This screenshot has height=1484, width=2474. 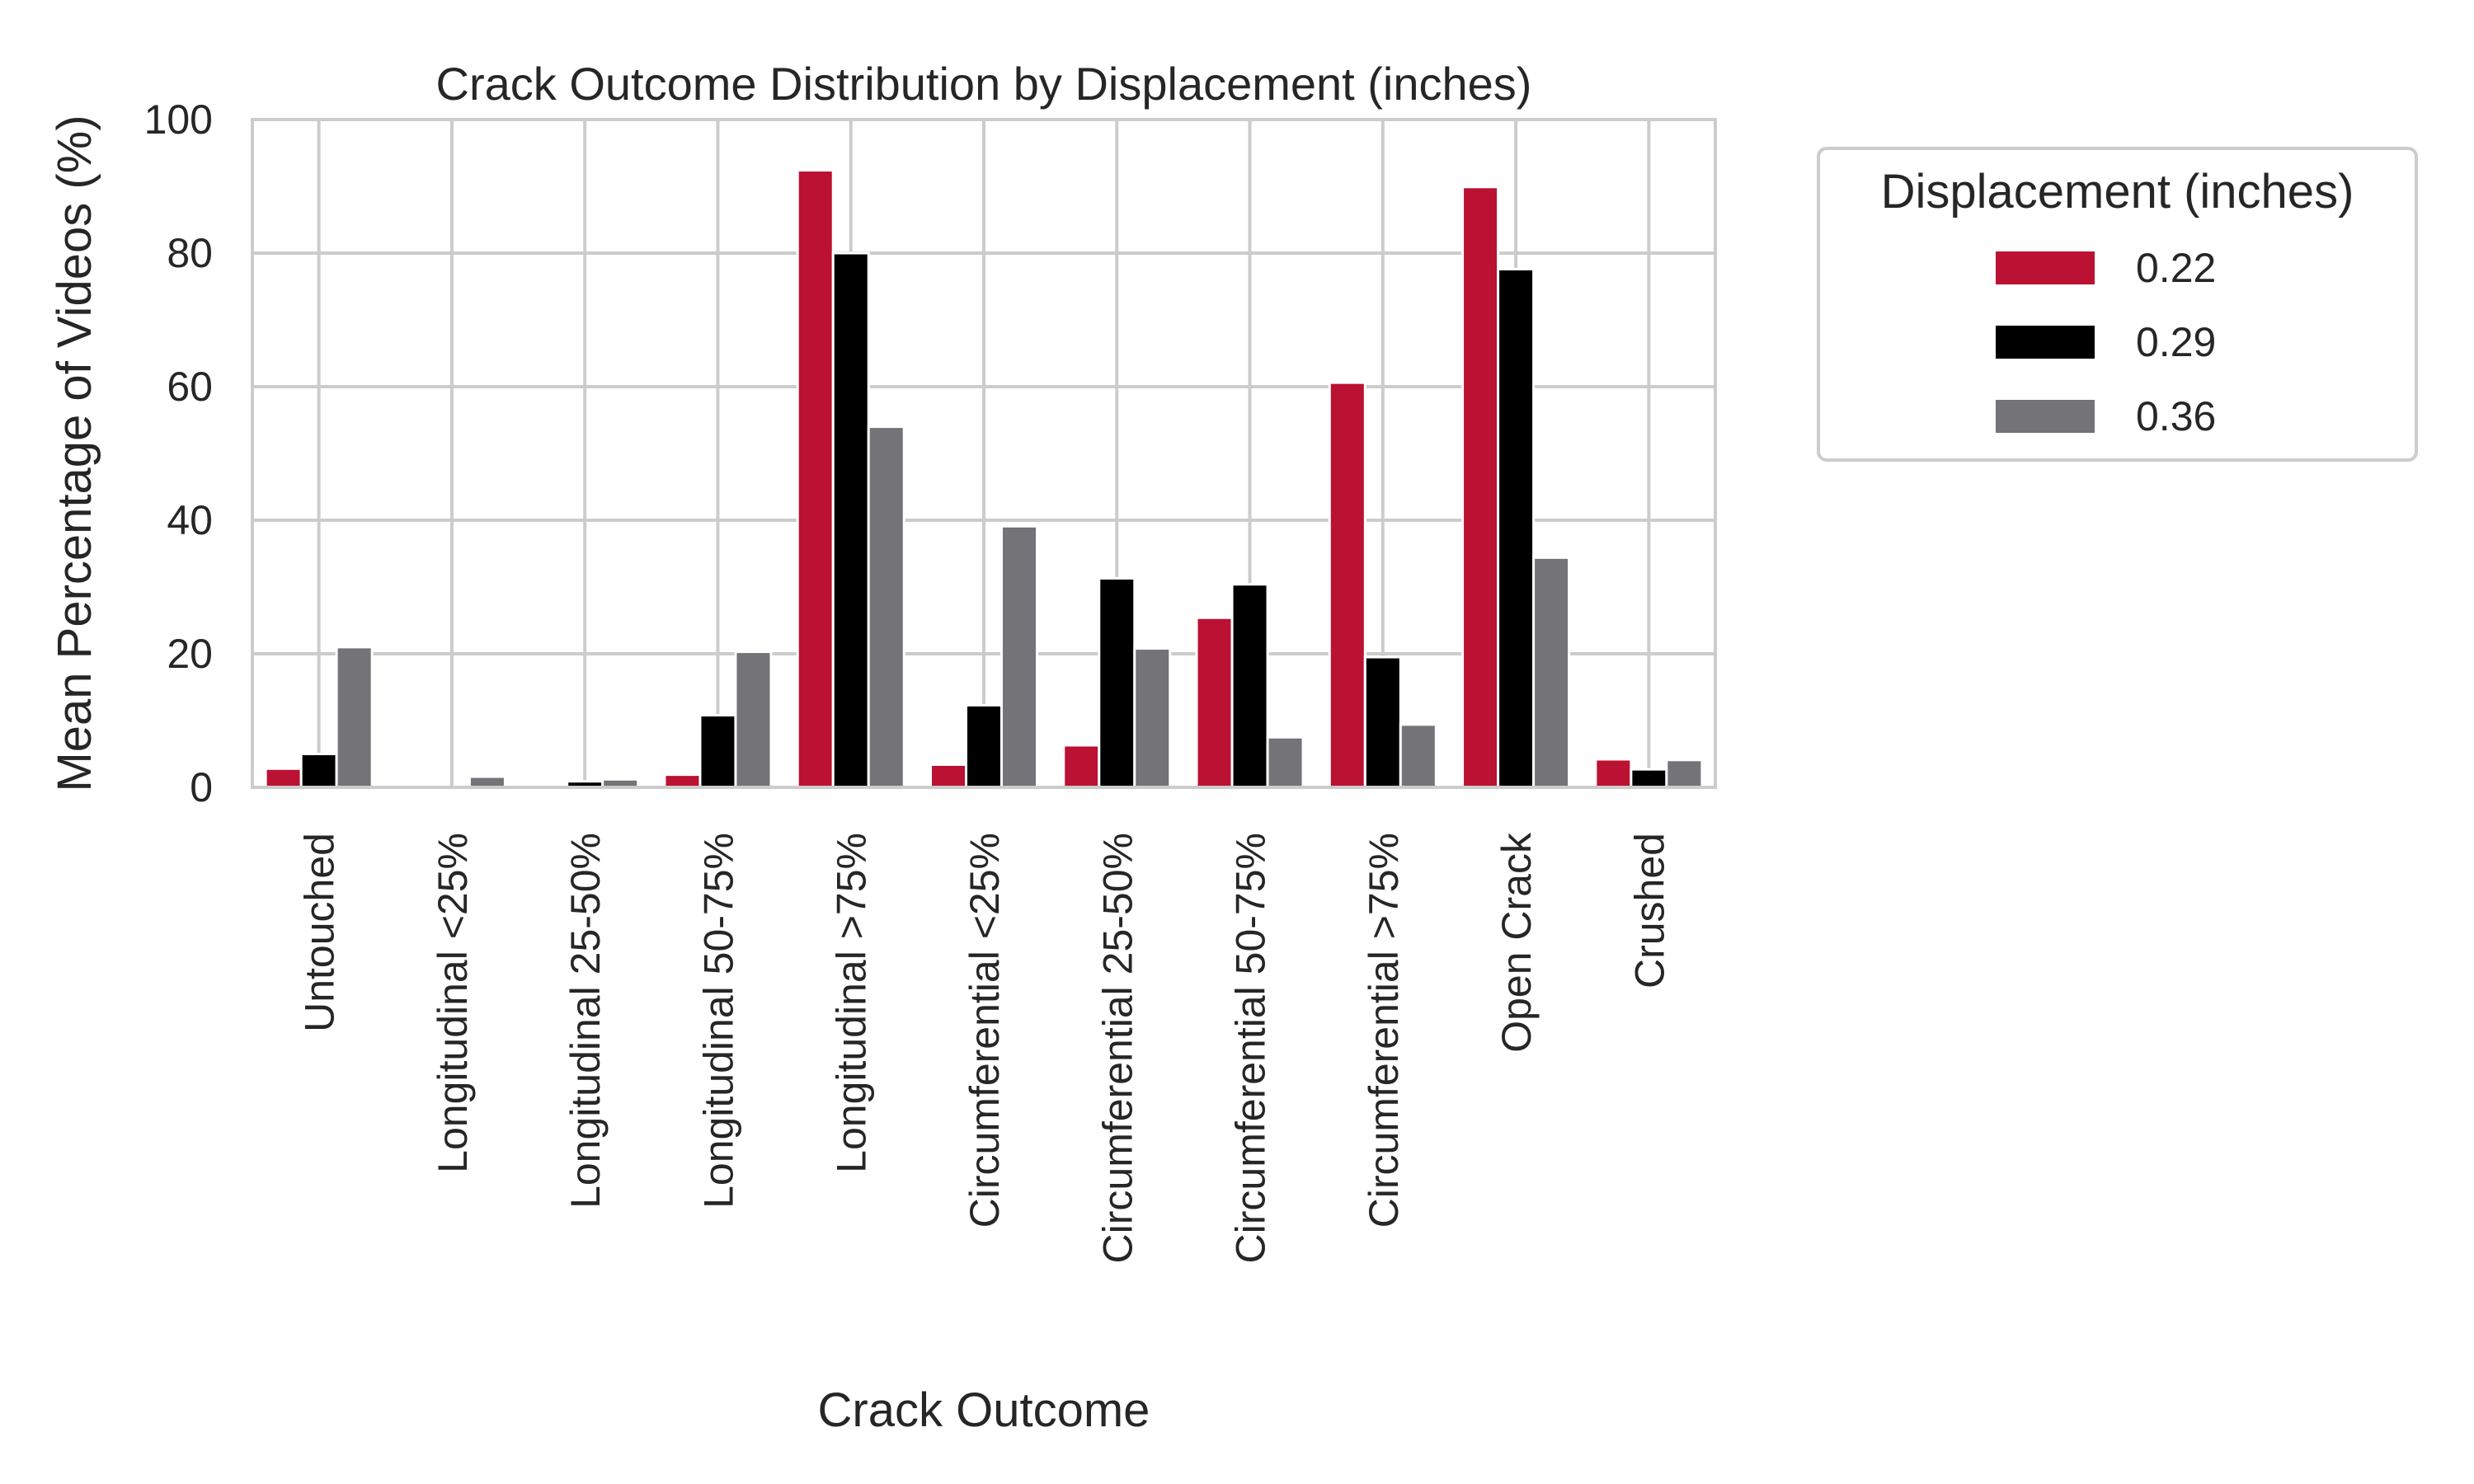 I want to click on y-tick-label: 100, so click(x=178, y=120).